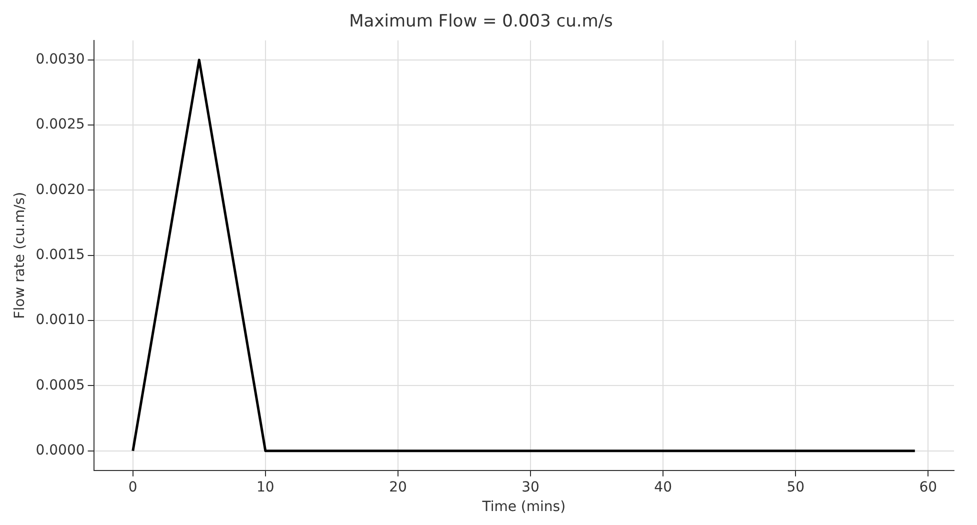 Image resolution: width=977 pixels, height=525 pixels. What do you see at coordinates (523, 507) in the screenshot?
I see `x-axis-title: Time (mins)` at bounding box center [523, 507].